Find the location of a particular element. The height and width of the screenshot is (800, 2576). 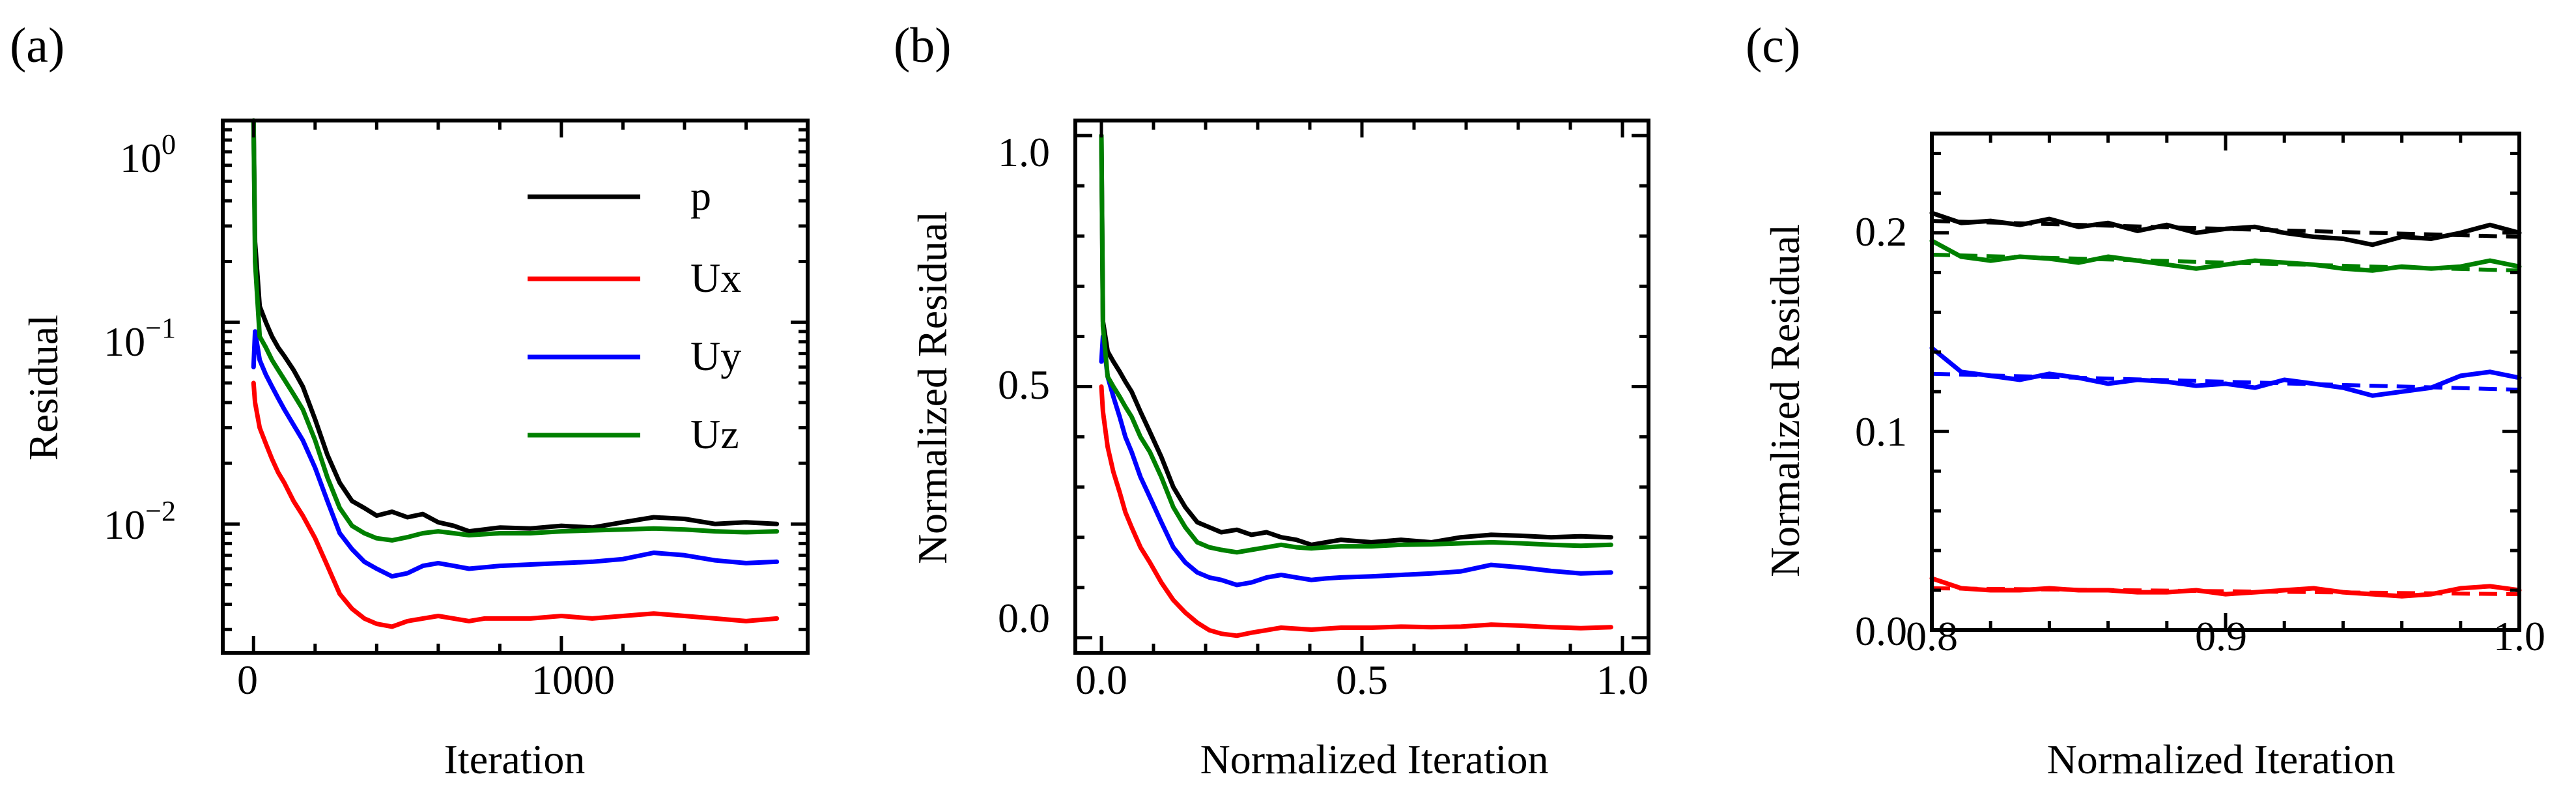

x-tick-label: 0.5 is located at coordinates (1362, 680).